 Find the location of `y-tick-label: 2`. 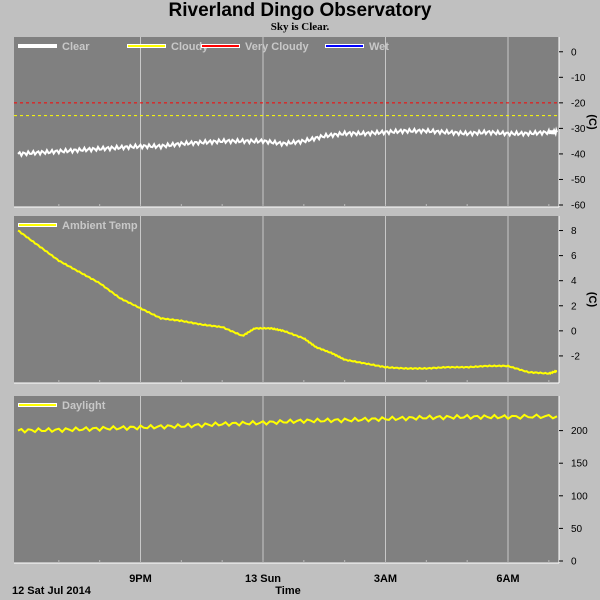

y-tick-label: 2 is located at coordinates (574, 306).